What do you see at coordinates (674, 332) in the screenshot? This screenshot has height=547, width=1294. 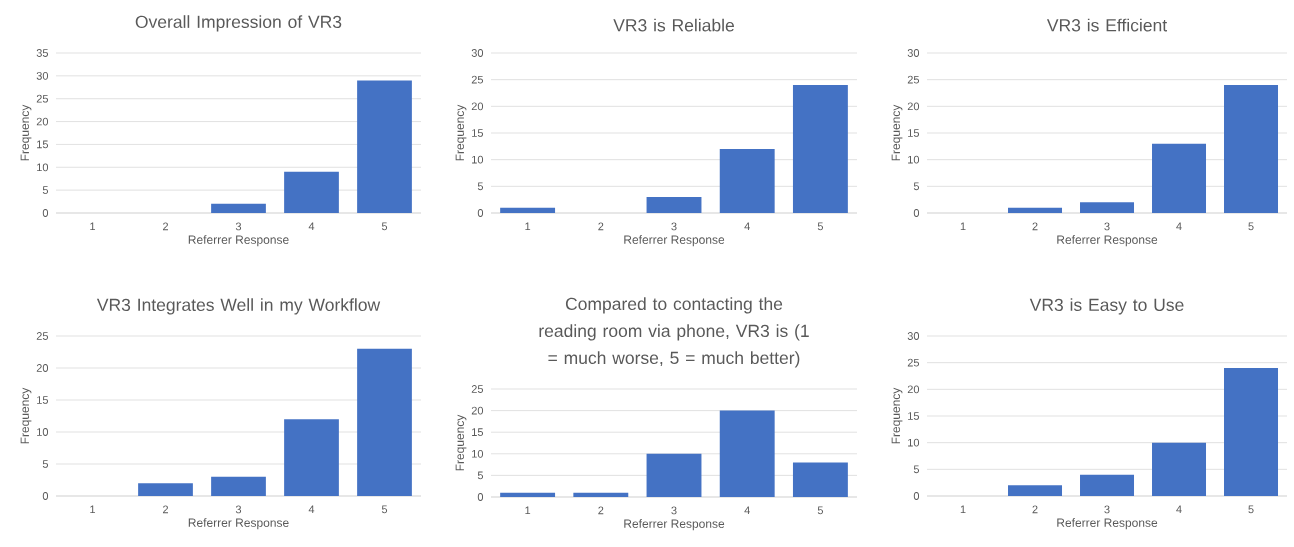 I see `chart-title: Compared to contacting the reading room via phone, VR3 is (1 = much worse, 5 = much better)` at bounding box center [674, 332].